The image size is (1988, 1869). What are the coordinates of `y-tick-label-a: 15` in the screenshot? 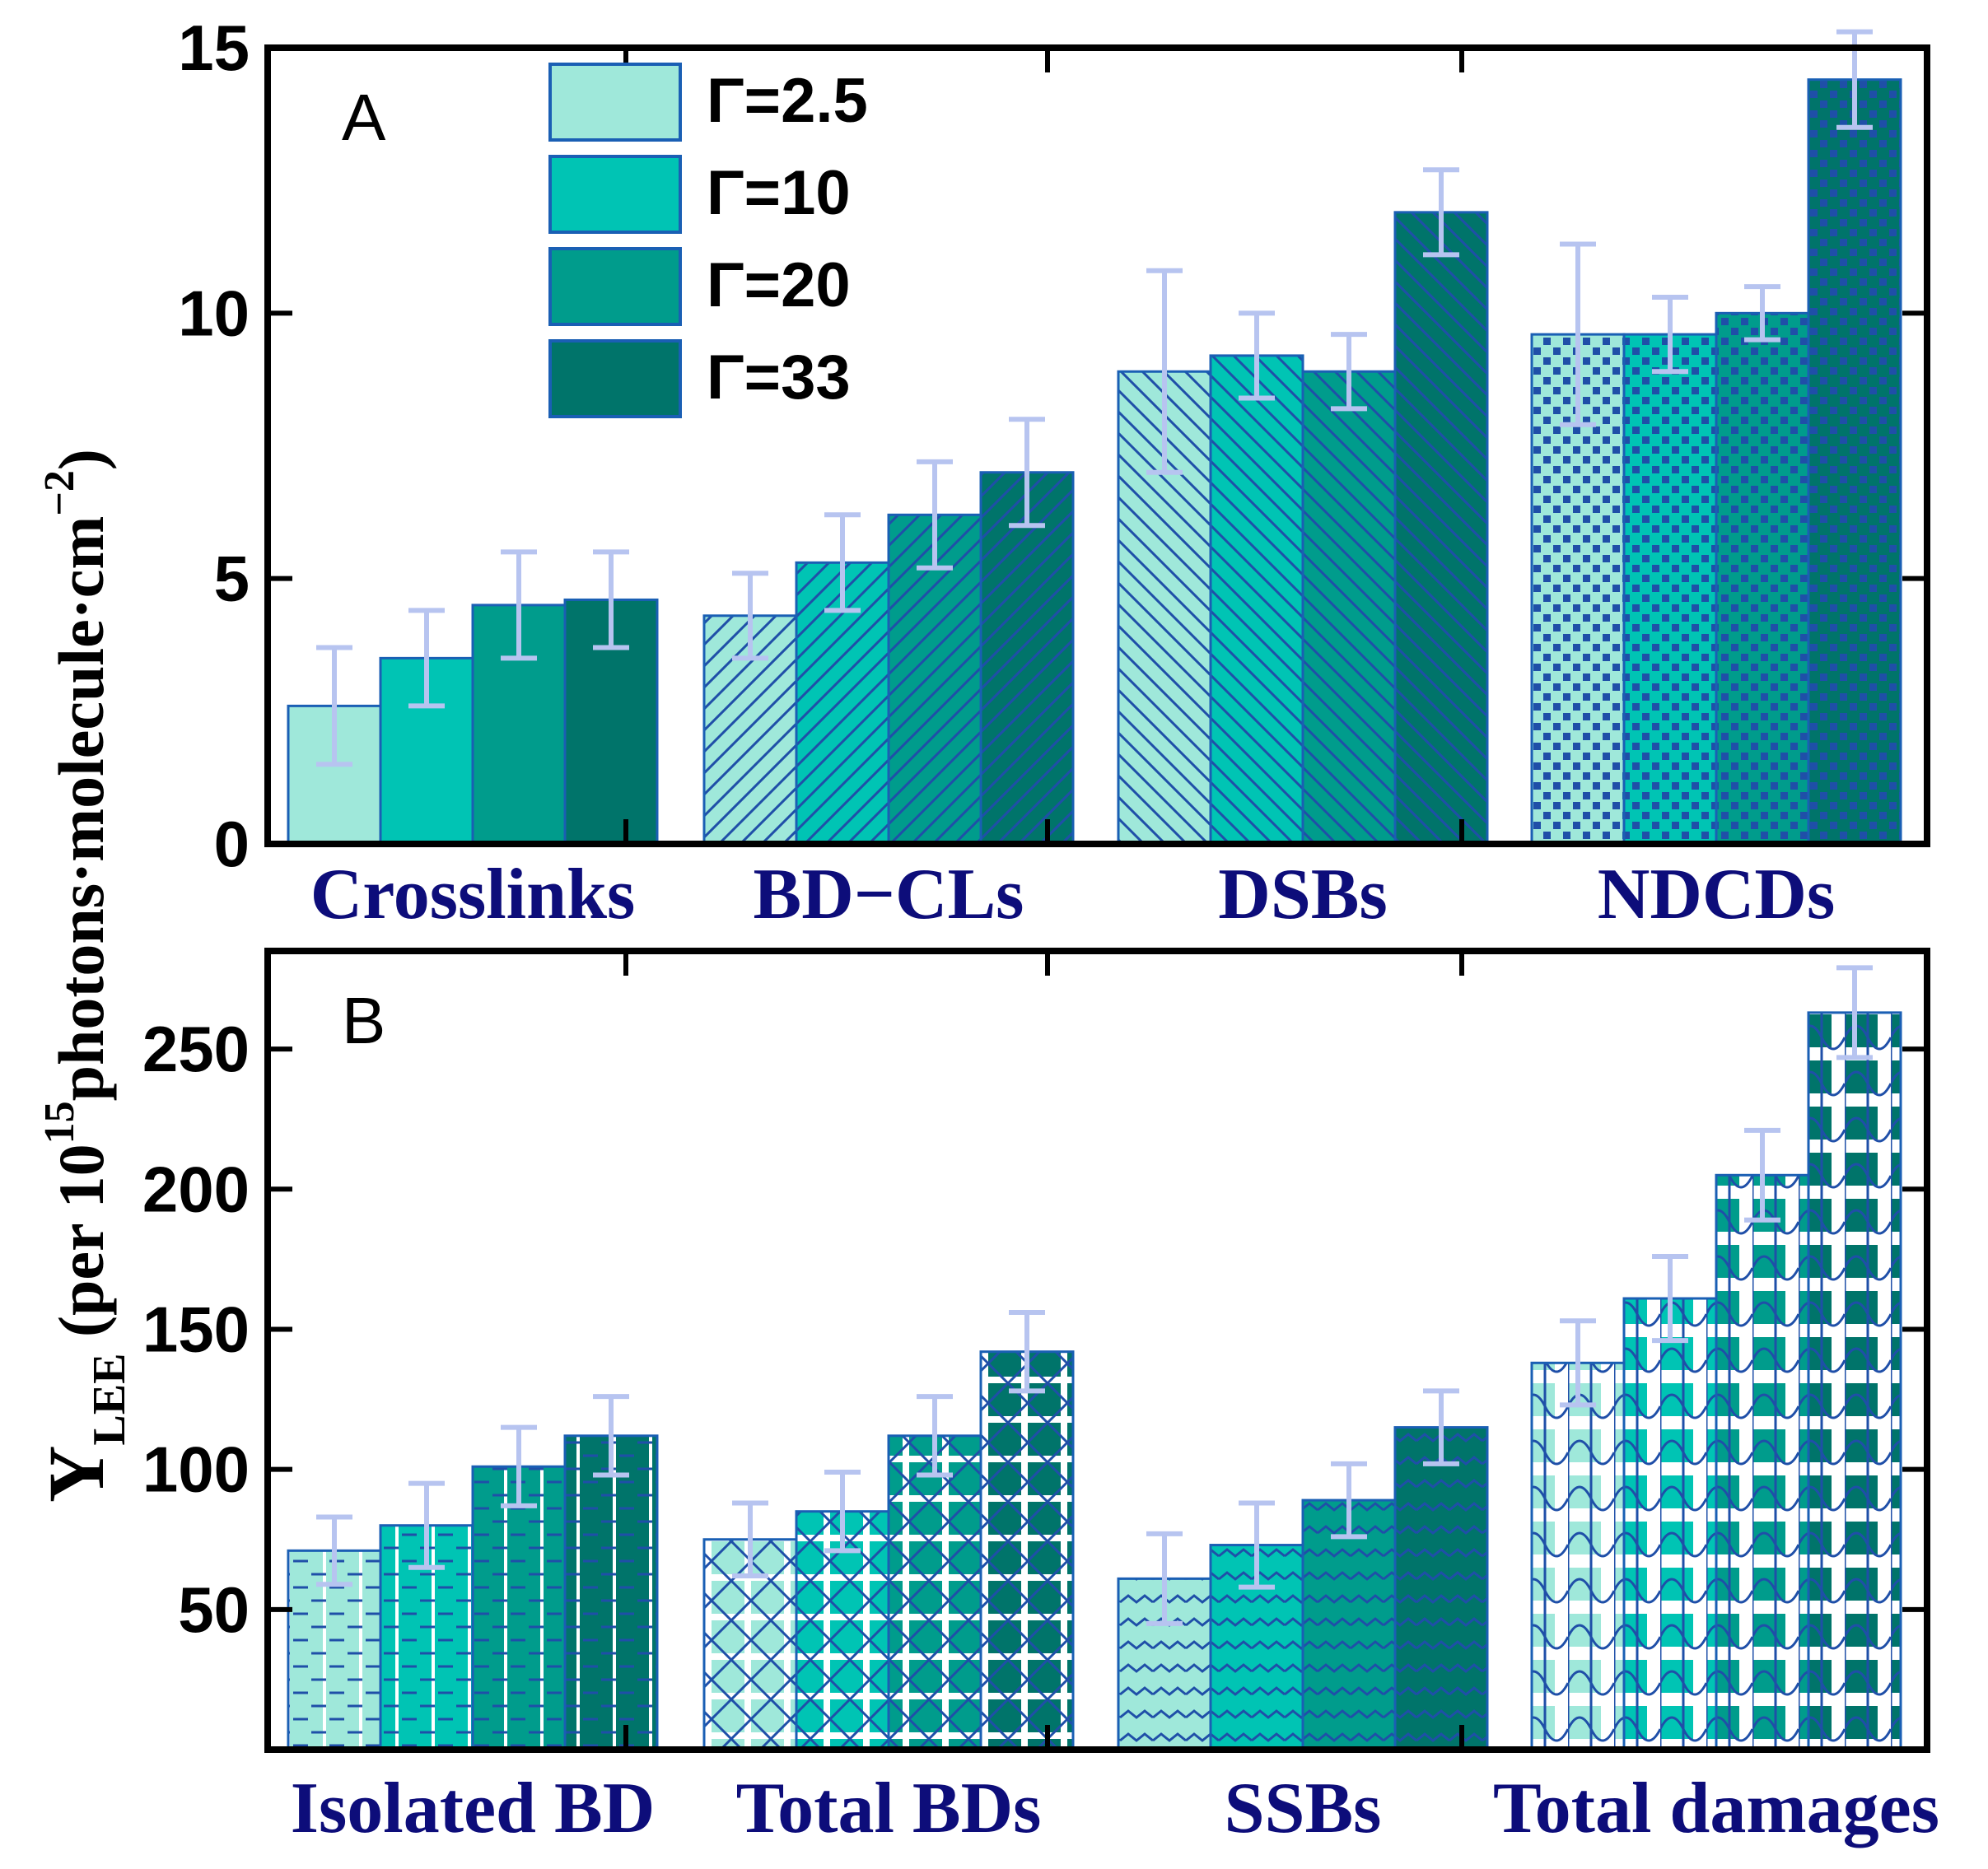 It's located at (214, 48).